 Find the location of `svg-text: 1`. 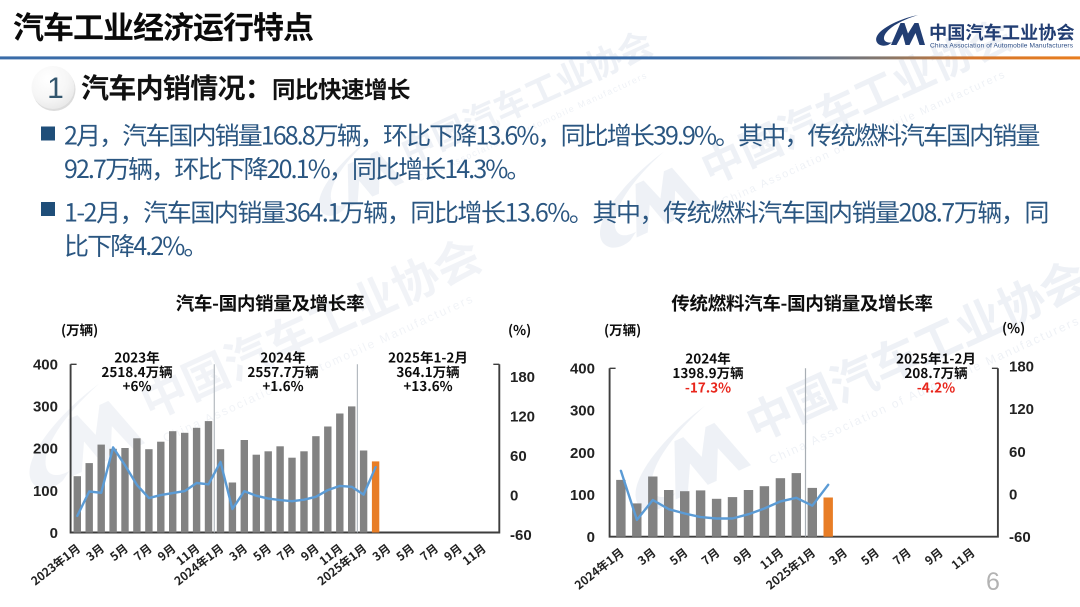

svg-text: 1 is located at coordinates (55, 88).